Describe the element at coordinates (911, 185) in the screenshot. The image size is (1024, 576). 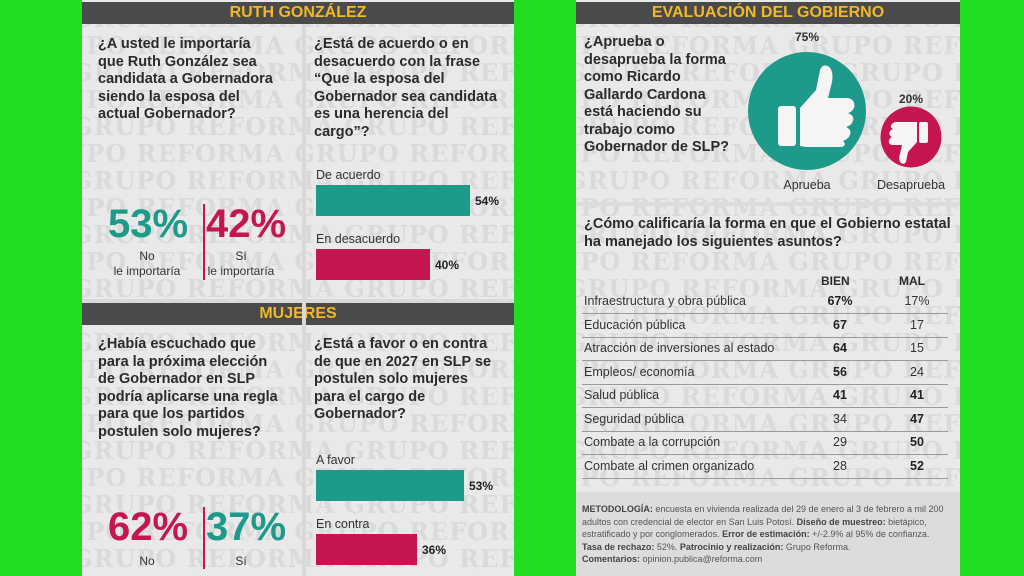
I see `disapprove-label: Desaprueba` at that location.